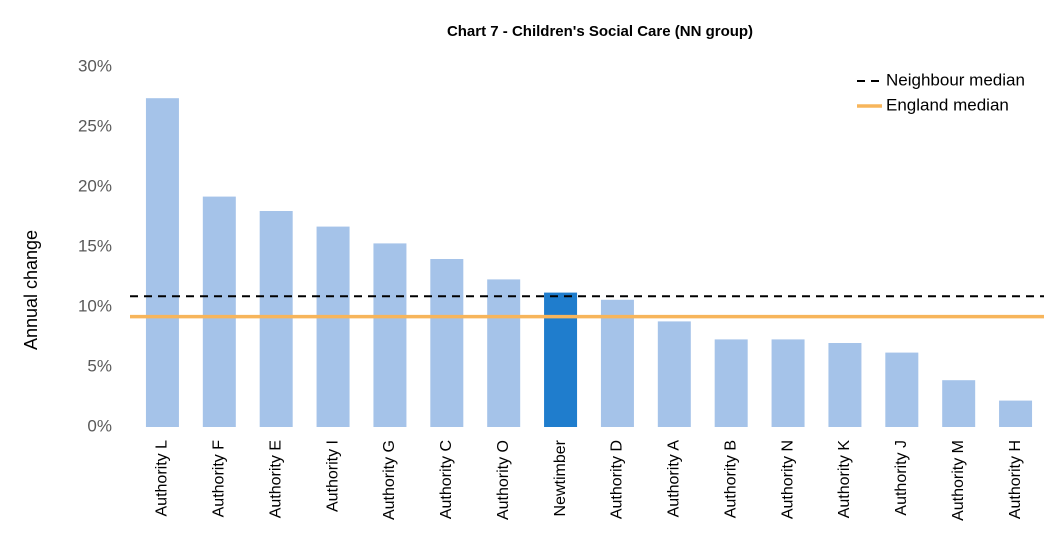  What do you see at coordinates (958, 480) in the screenshot?
I see `x-tick-label: Authority M` at bounding box center [958, 480].